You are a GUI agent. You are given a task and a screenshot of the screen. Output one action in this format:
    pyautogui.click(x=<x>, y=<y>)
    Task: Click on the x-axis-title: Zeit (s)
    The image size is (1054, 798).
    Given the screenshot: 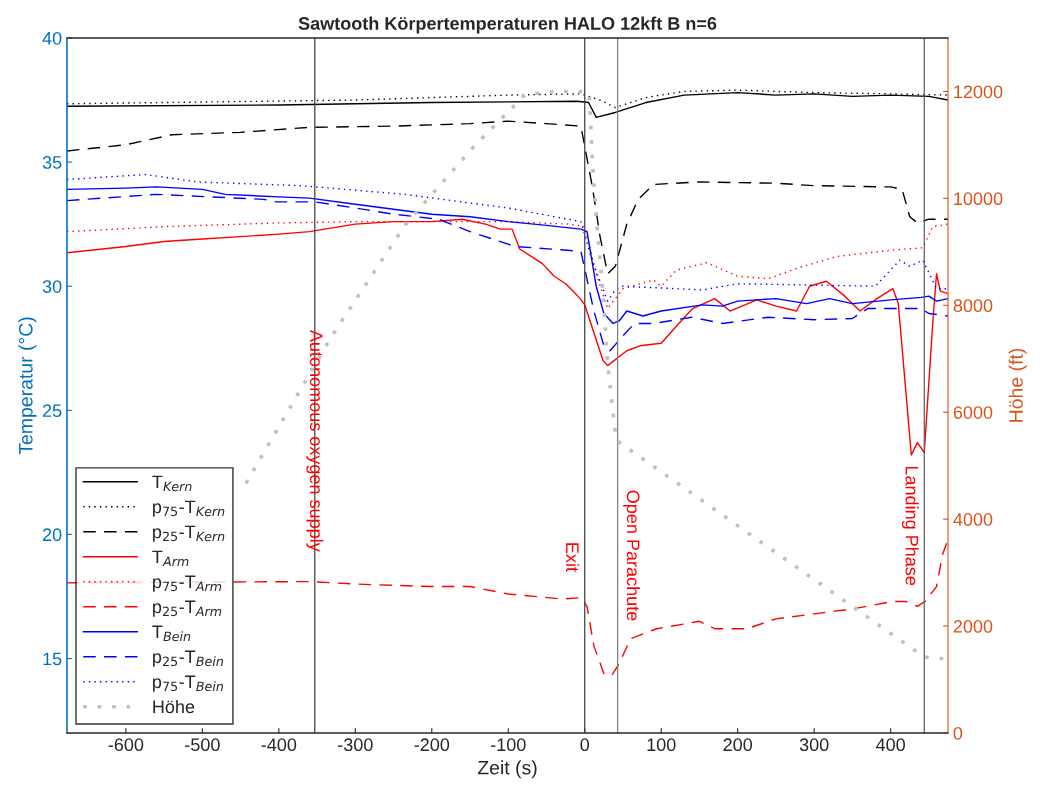 What is the action you would take?
    pyautogui.click(x=507, y=769)
    